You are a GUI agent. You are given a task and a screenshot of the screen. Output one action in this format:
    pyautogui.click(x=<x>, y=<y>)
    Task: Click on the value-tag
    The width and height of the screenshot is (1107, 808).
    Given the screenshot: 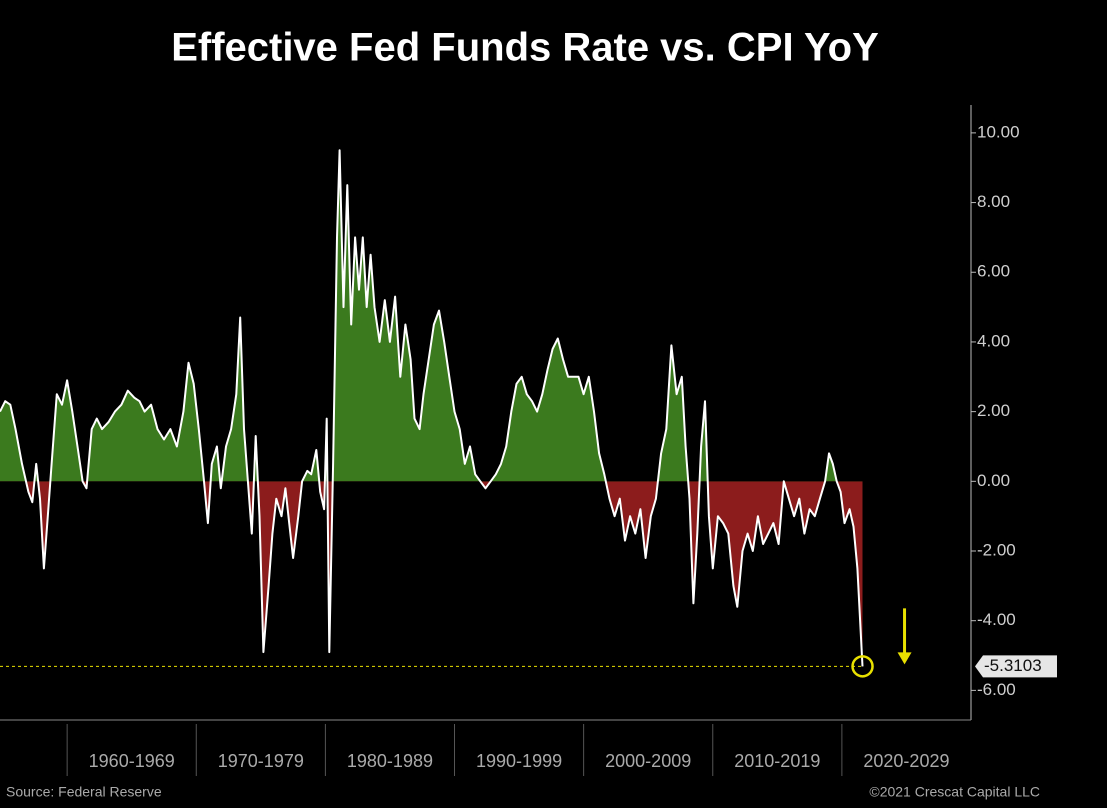 What is the action you would take?
    pyautogui.click(x=1016, y=666)
    